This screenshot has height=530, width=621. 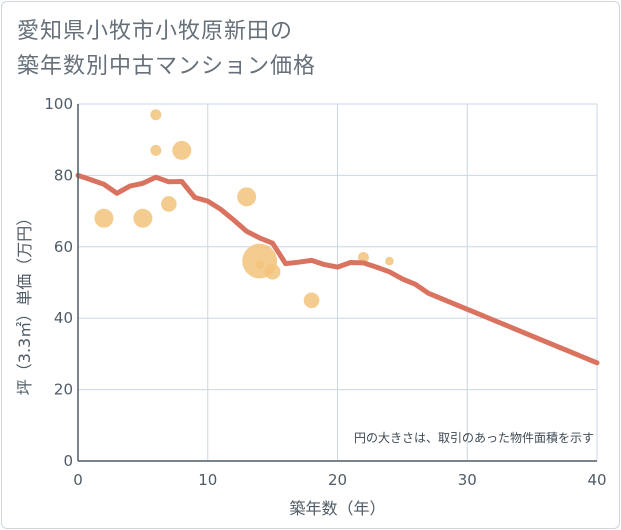 What do you see at coordinates (166, 49) in the screenshot?
I see `chart-title: 愛知県小牧市小牧原新田の 築年数別中古マンション価格` at bounding box center [166, 49].